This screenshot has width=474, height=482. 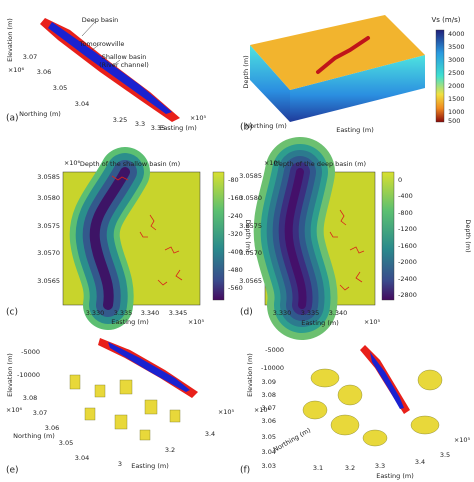 What do you see at coordinates (178, 313) in the screenshot?
I see `panel-text: 3.345` at bounding box center [178, 313].